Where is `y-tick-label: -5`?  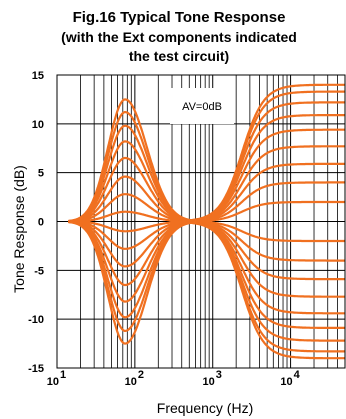 y-tick-label: -5 is located at coordinates (39, 271).